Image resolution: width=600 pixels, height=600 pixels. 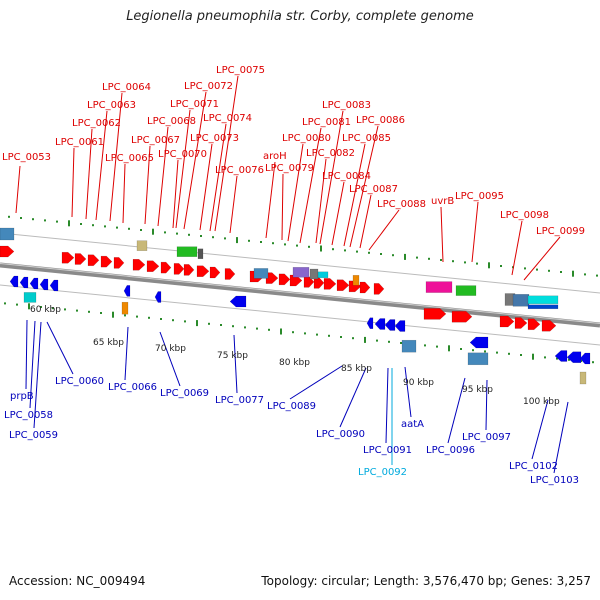 I want to click on forward-gene-label: LPC_0068, so click(x=171, y=121).